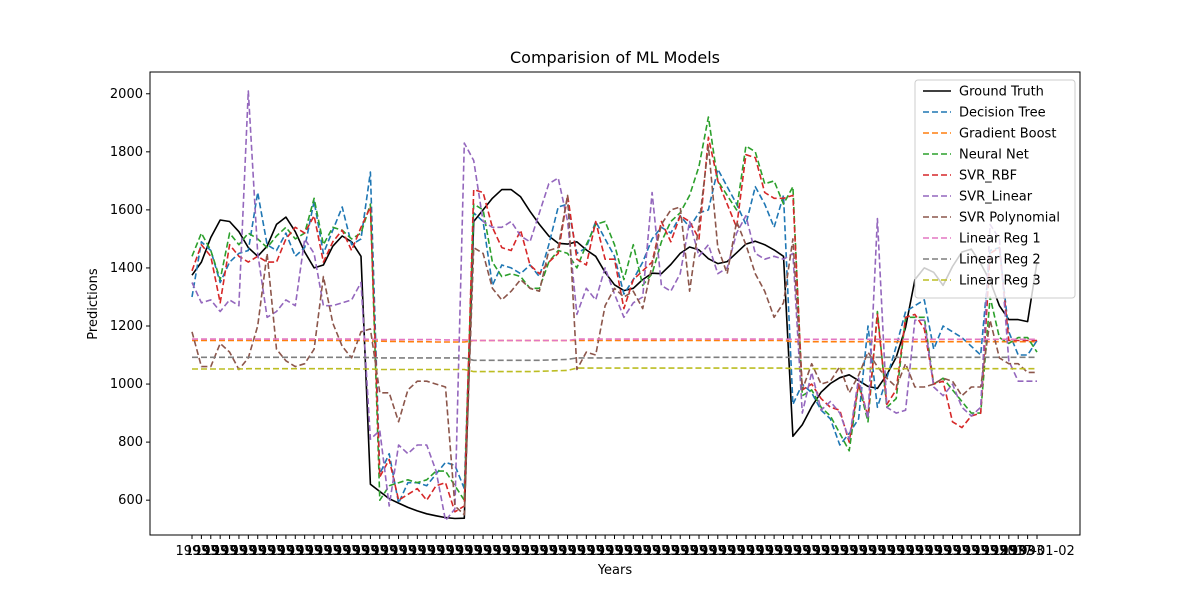 Image resolution: width=1200 pixels, height=600 pixels. Describe the element at coordinates (1002, 113) in the screenshot. I see `legend-entry: Decision Tree` at that location.